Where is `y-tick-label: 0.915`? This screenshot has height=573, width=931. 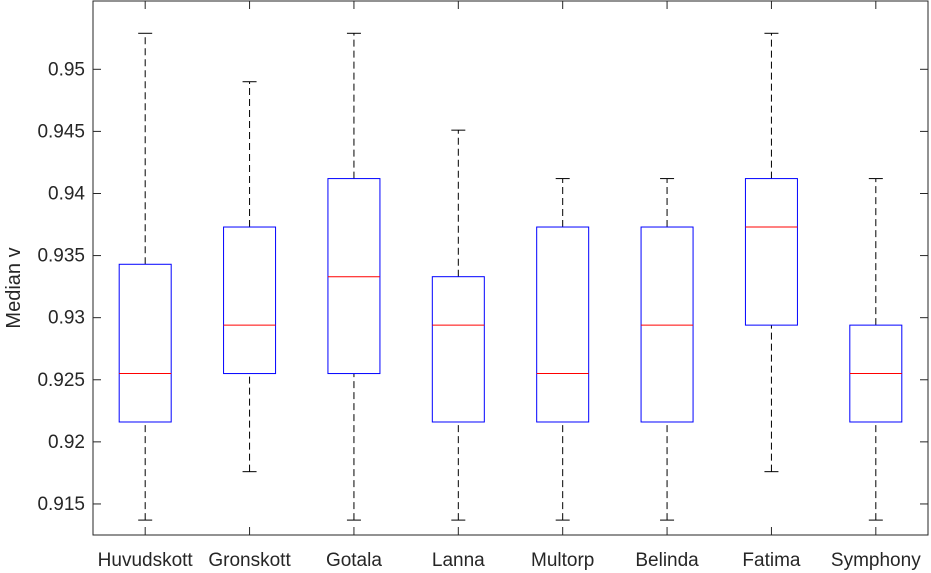
y-tick-label: 0.915 is located at coordinates (61, 504).